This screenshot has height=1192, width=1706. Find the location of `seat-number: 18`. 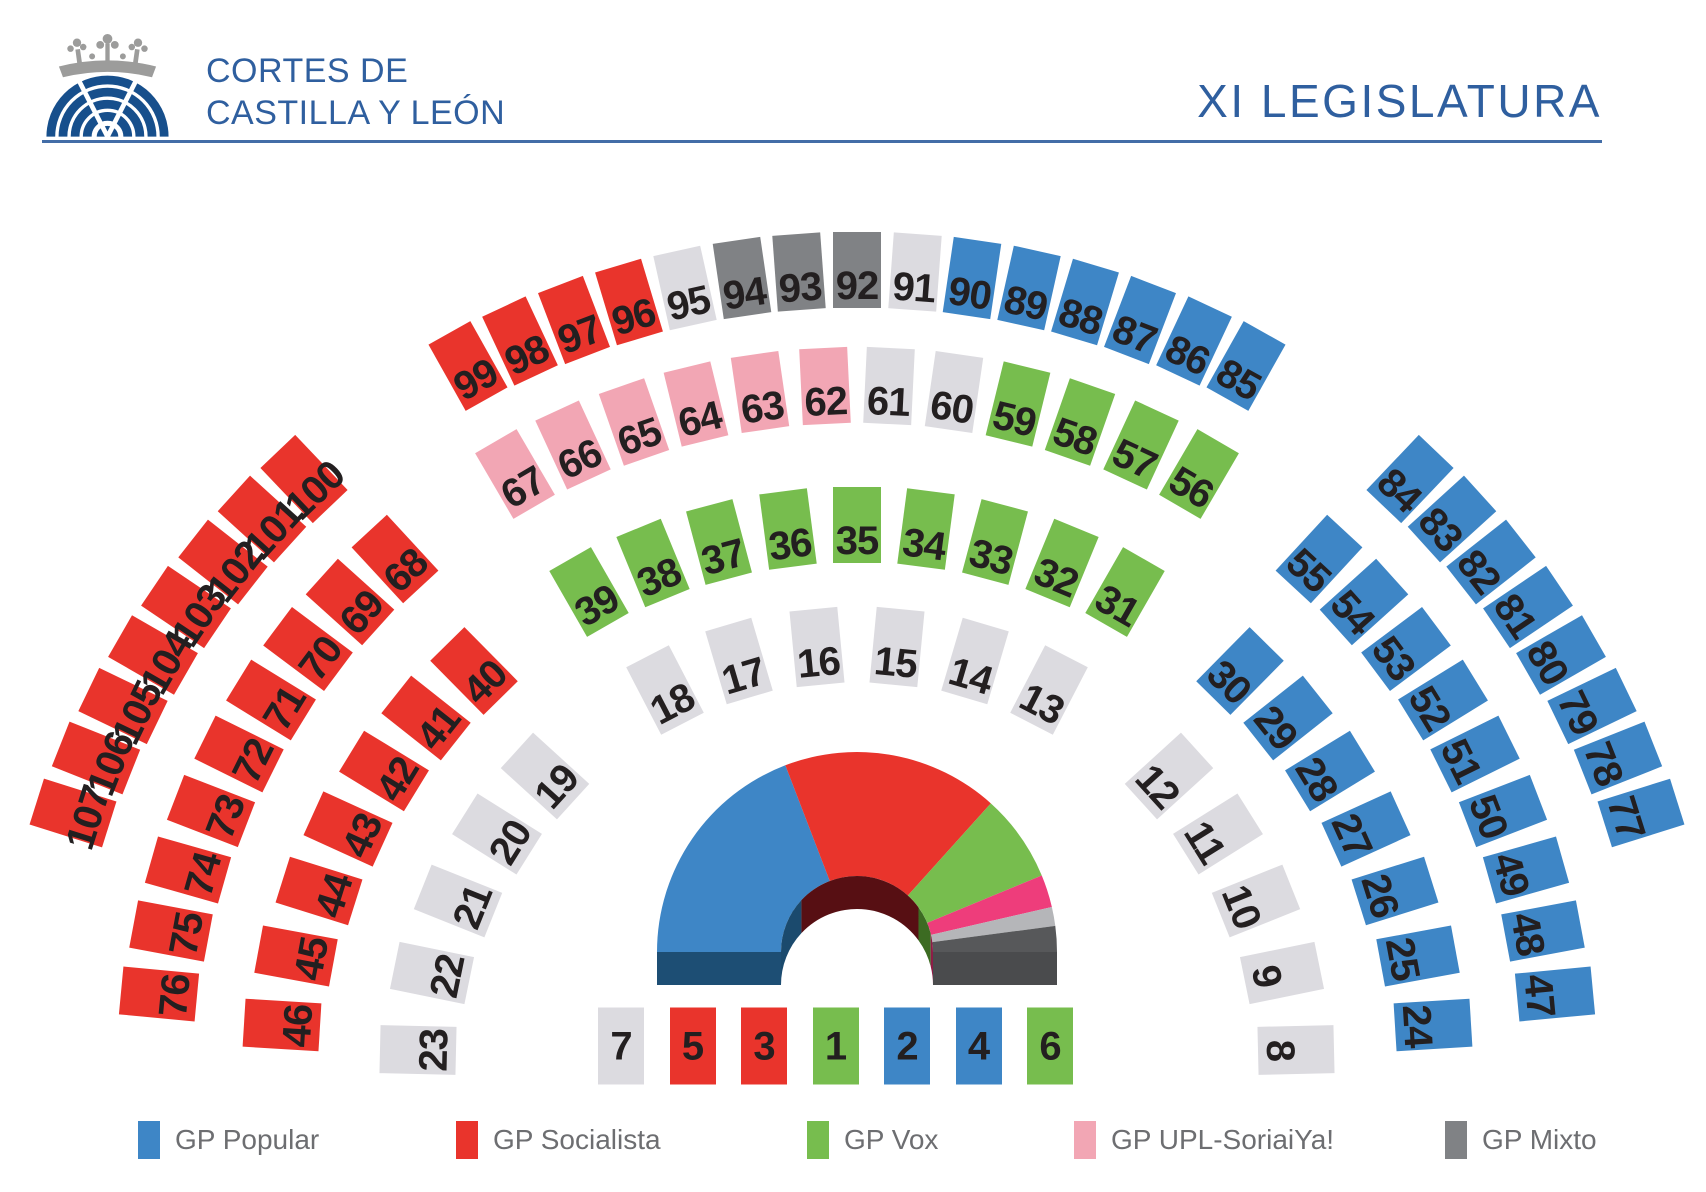

seat-number: 18 is located at coordinates (672, 704).